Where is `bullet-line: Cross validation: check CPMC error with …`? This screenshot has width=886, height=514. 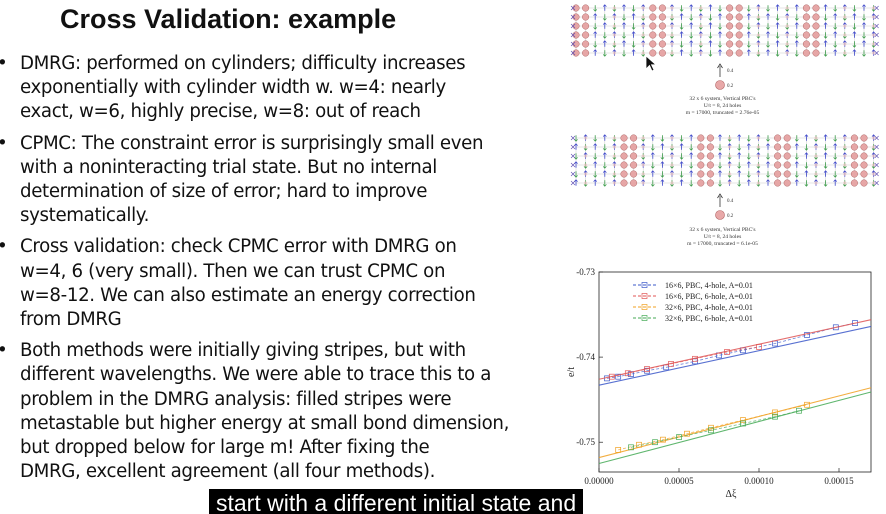
bullet-line: Cross validation: check CPMC error with … is located at coordinates (238, 247).